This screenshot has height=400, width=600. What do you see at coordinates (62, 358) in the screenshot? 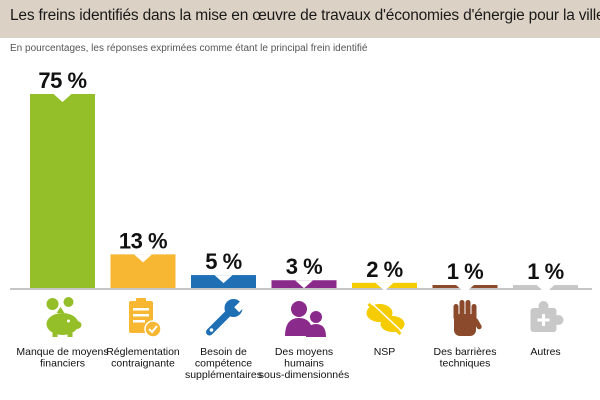
I see `category-label-1: Manque de moyens financiers` at bounding box center [62, 358].